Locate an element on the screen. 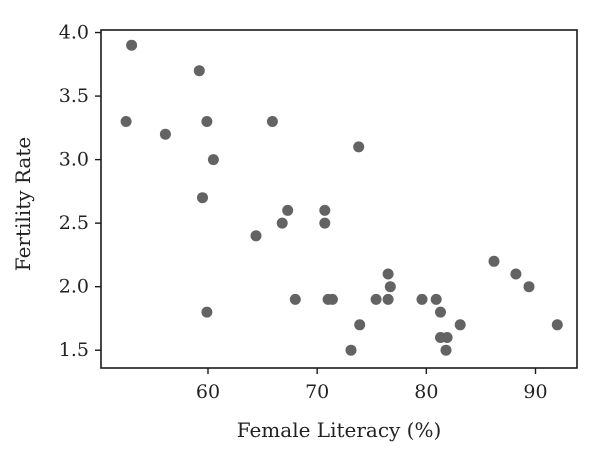  y-tick-label-1.5: 1.5 is located at coordinates (74, 350).